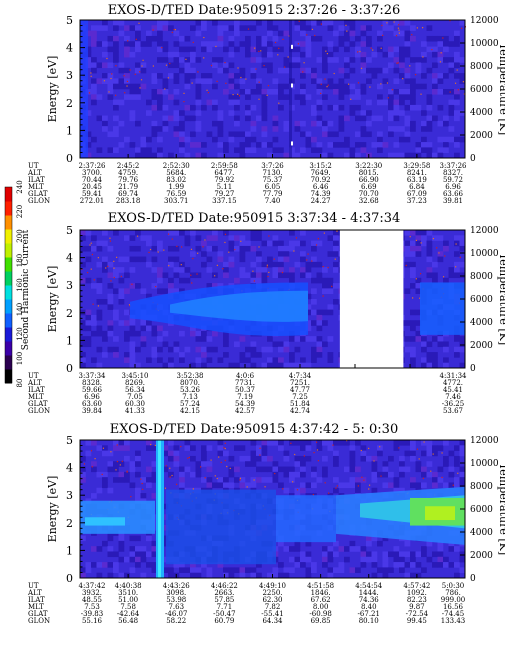  Describe the element at coordinates (416, 166) in the screenshot. I see `orbit-value: 3:29:58` at that location.